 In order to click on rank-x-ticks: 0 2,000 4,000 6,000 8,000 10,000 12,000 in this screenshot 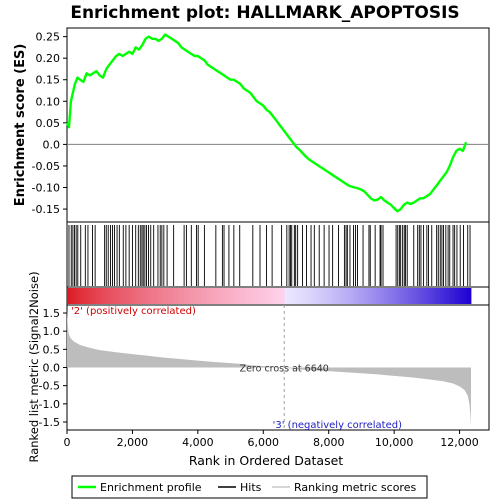, I will do `click(271, 439)`.